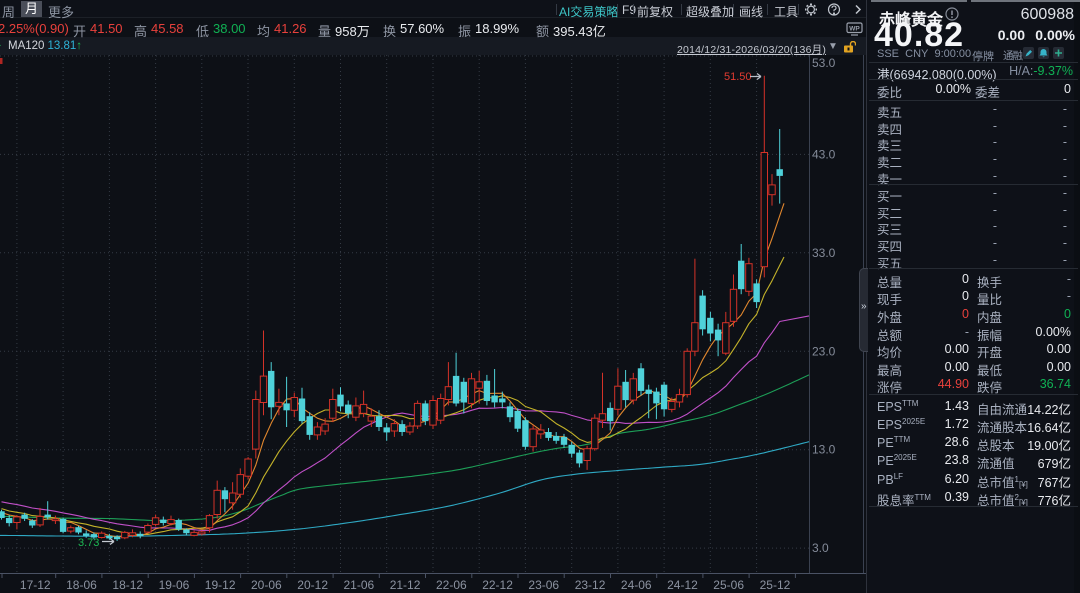 The width and height of the screenshot is (1080, 593). Describe the element at coordinates (824, 253) in the screenshot. I see `svg-text: 33.0` at that location.